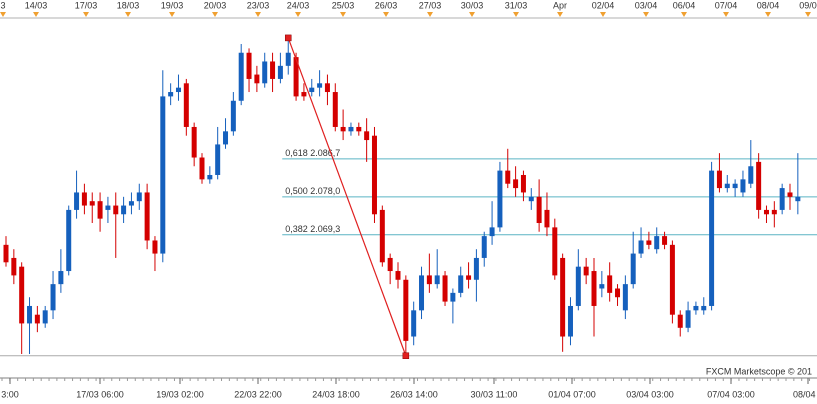  What do you see at coordinates (128, 5) in the screenshot?
I see `top-axis-label: 18/03` at bounding box center [128, 5].